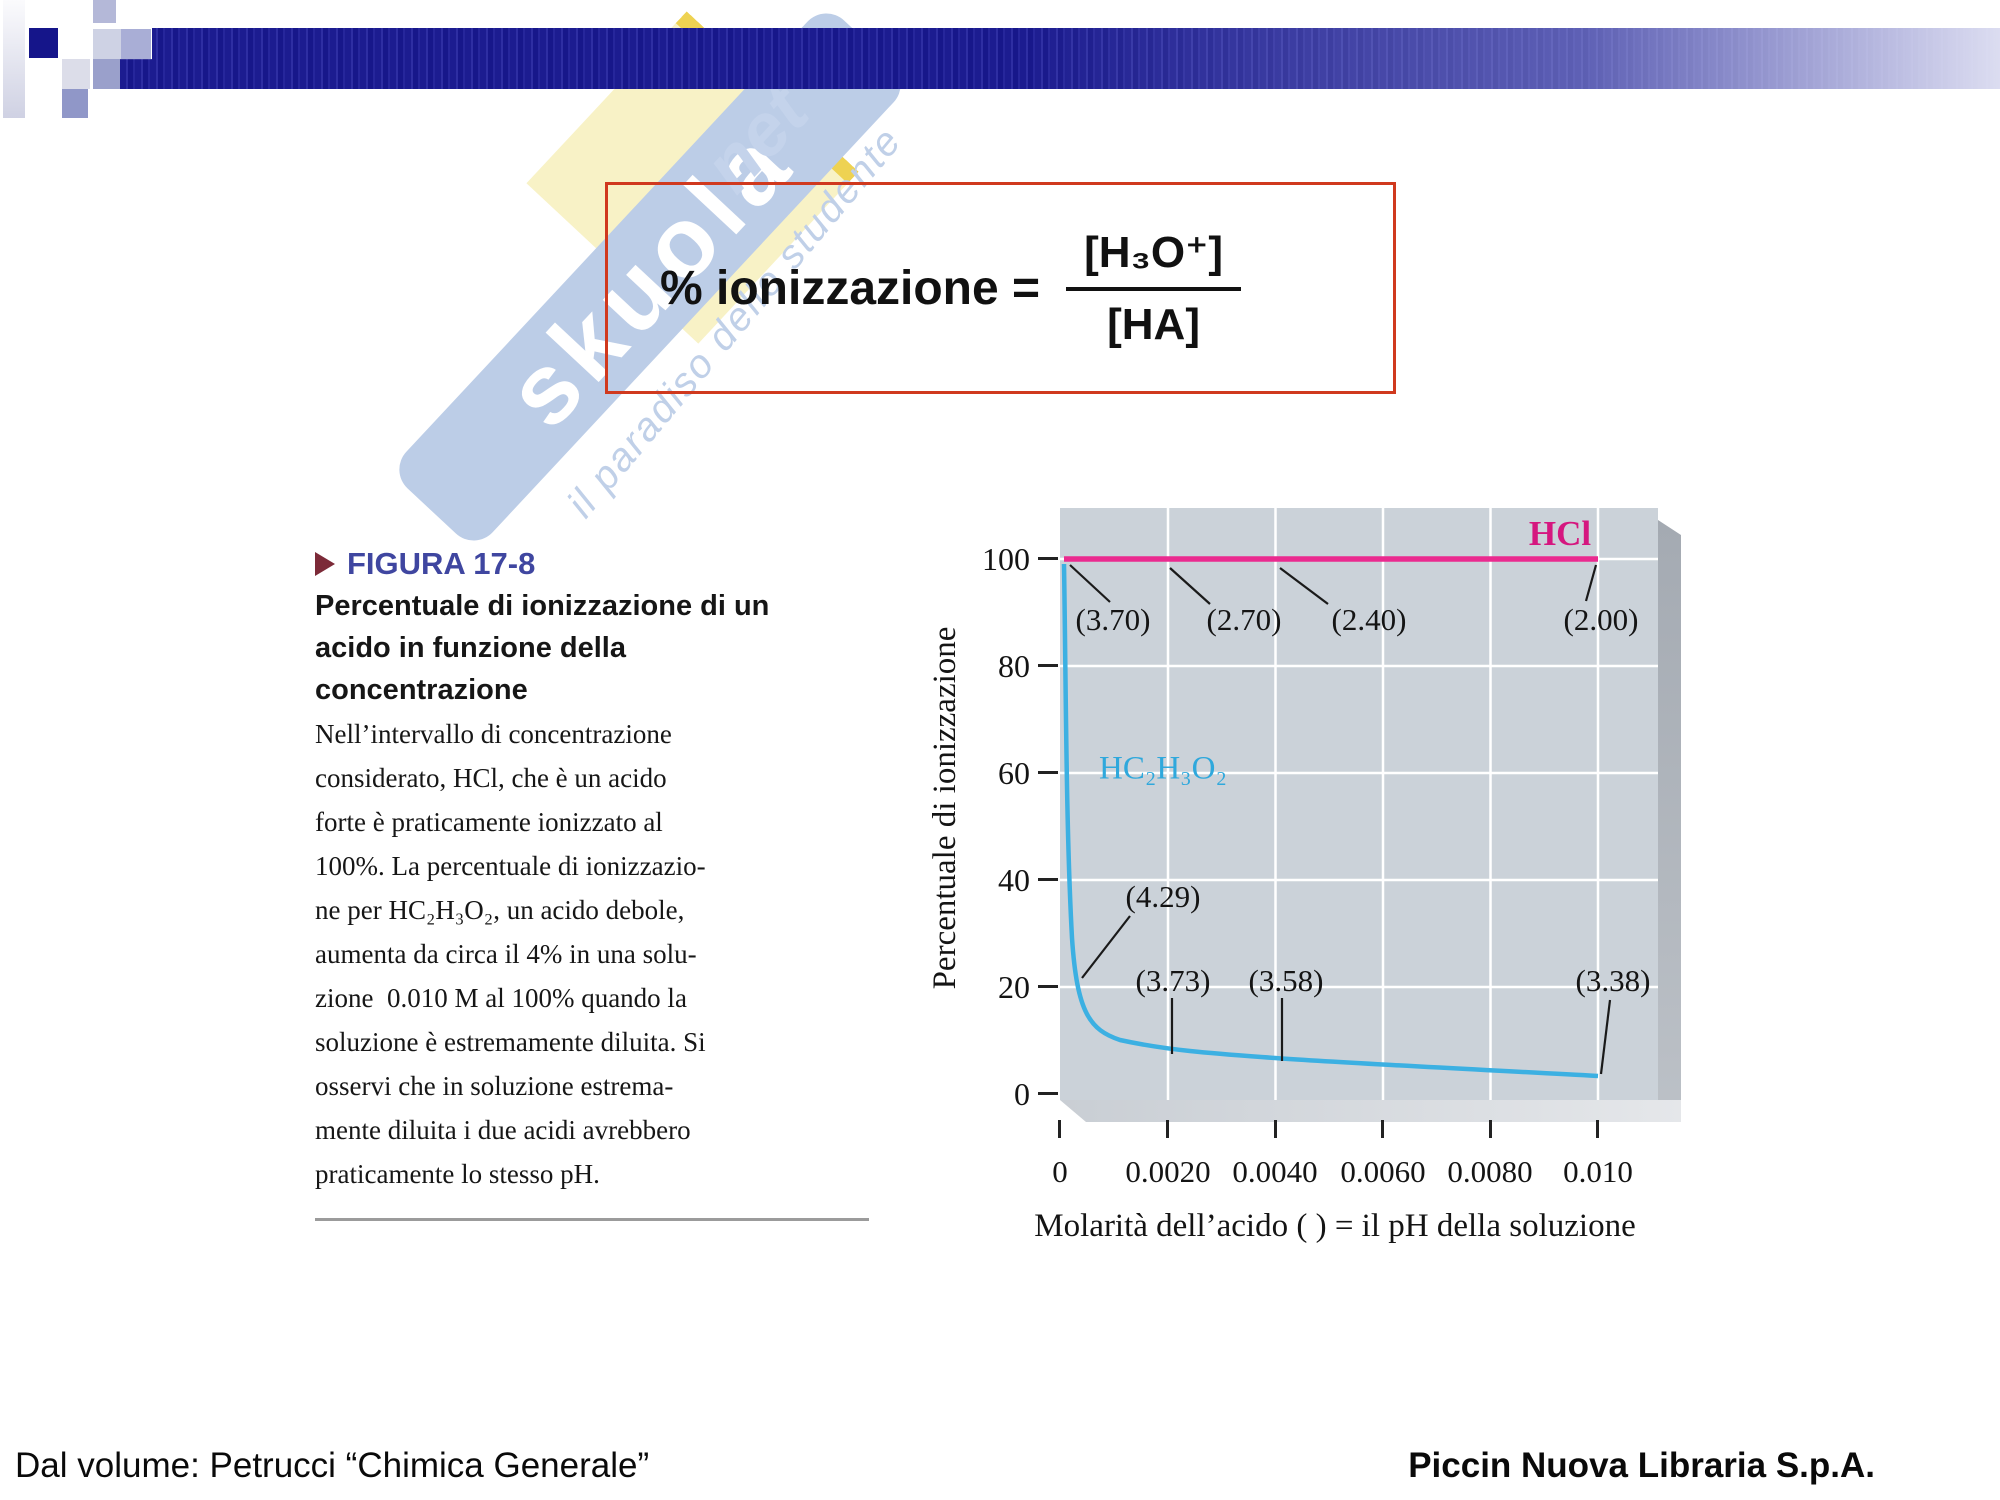  What do you see at coordinates (592, 1219) in the screenshot?
I see `figure-divider` at bounding box center [592, 1219].